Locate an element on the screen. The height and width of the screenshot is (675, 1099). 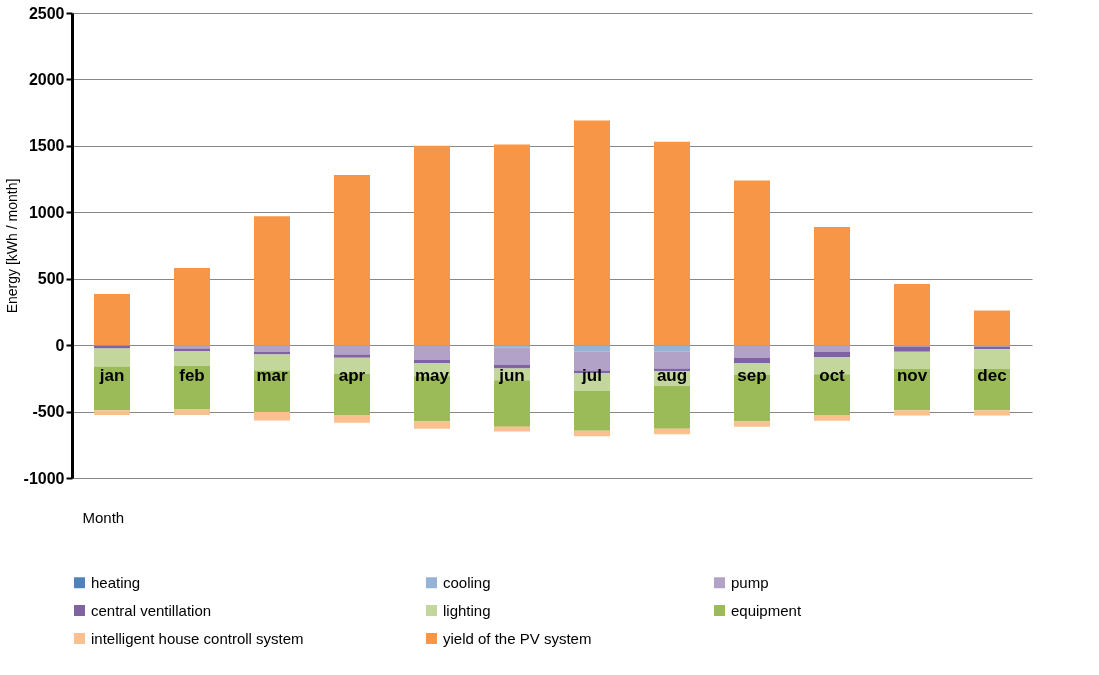
legend-label: yield of the PV system is located at coordinates (517, 638).